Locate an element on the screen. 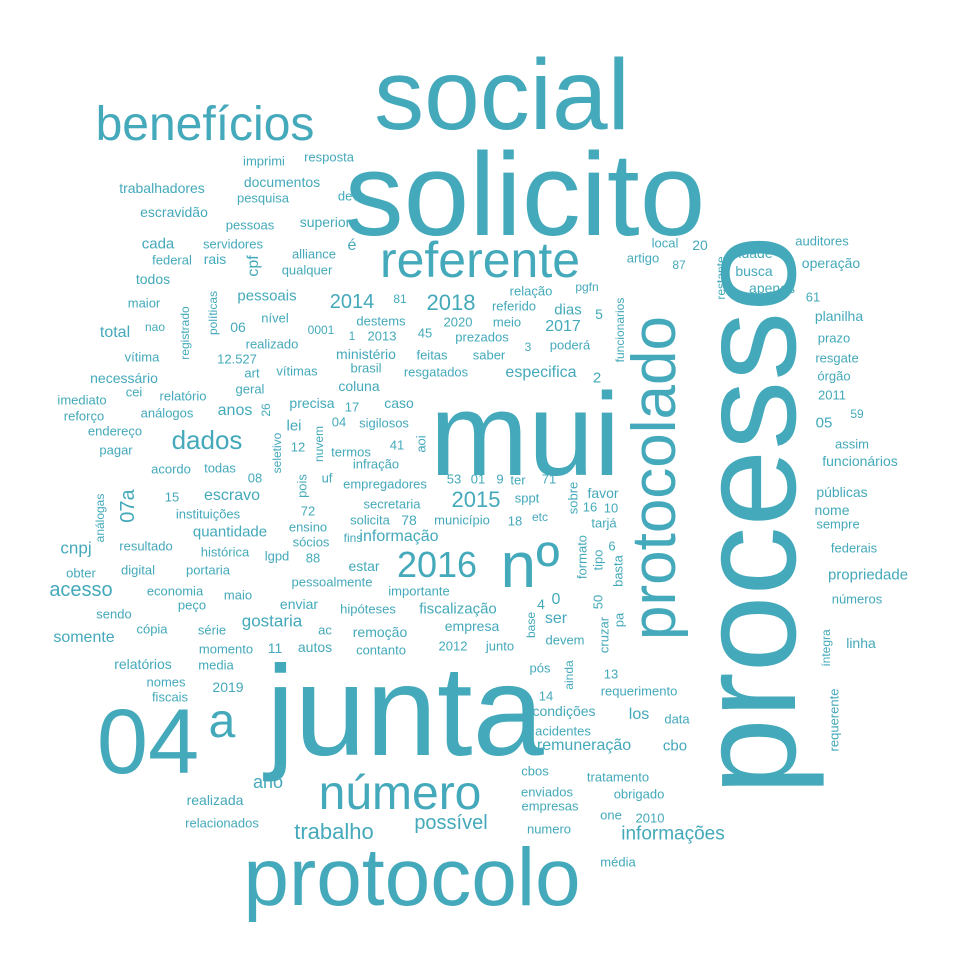 This screenshot has height=960, width=960. word-seletivo: seletivo is located at coordinates (277, 453).